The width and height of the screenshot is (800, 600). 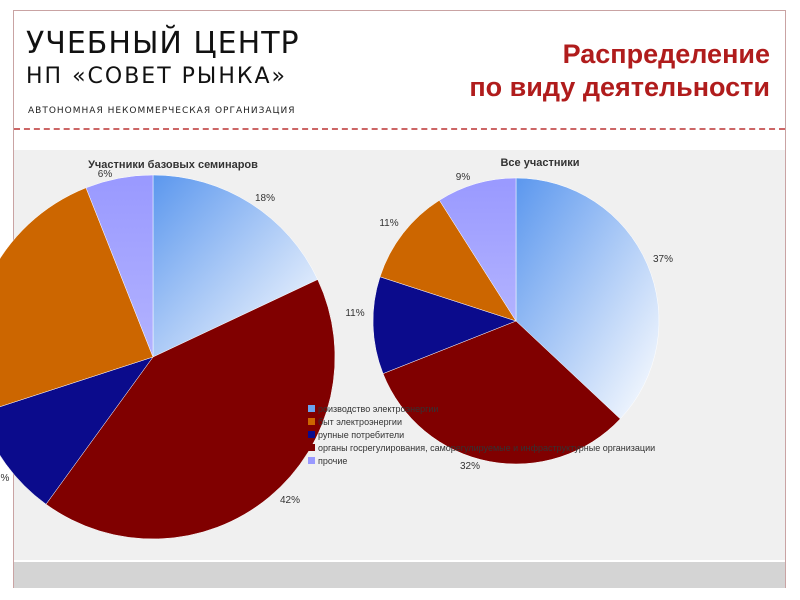 What do you see at coordinates (5, 478) in the screenshot?
I see `chart1-label-consumers: %` at bounding box center [5, 478].